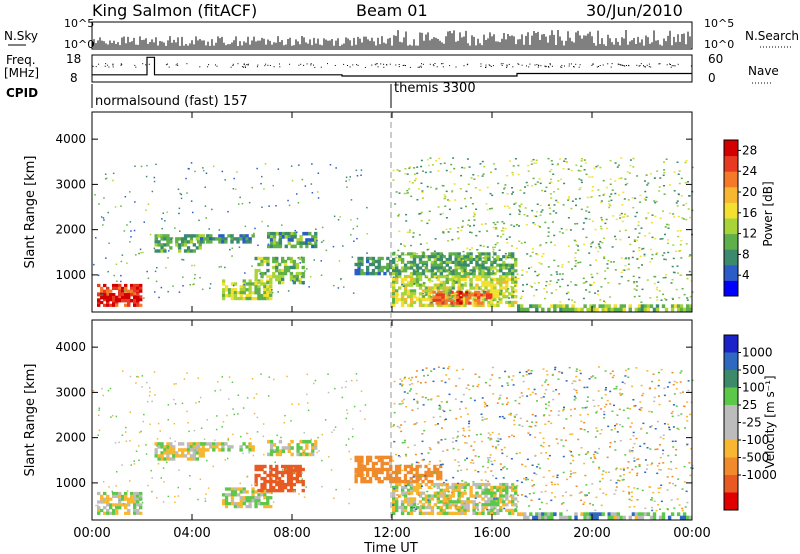  I want to click on time-tick-label: 00:00, so click(91, 533).